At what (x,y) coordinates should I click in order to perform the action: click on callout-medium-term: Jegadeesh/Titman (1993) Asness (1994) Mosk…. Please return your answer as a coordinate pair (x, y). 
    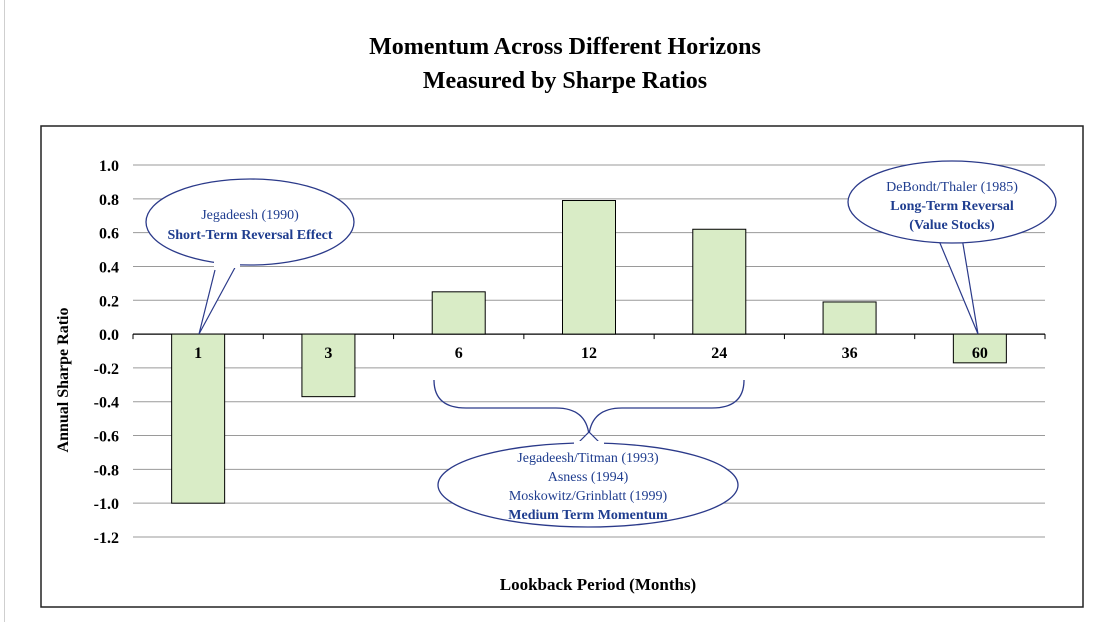
    Looking at the image, I should click on (589, 453).